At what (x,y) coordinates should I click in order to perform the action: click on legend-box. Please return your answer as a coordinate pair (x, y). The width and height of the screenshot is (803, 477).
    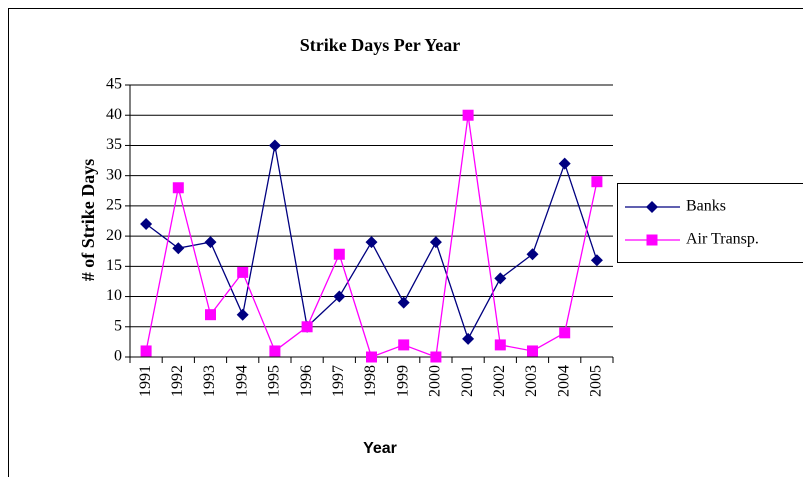
    Looking at the image, I should click on (710, 223).